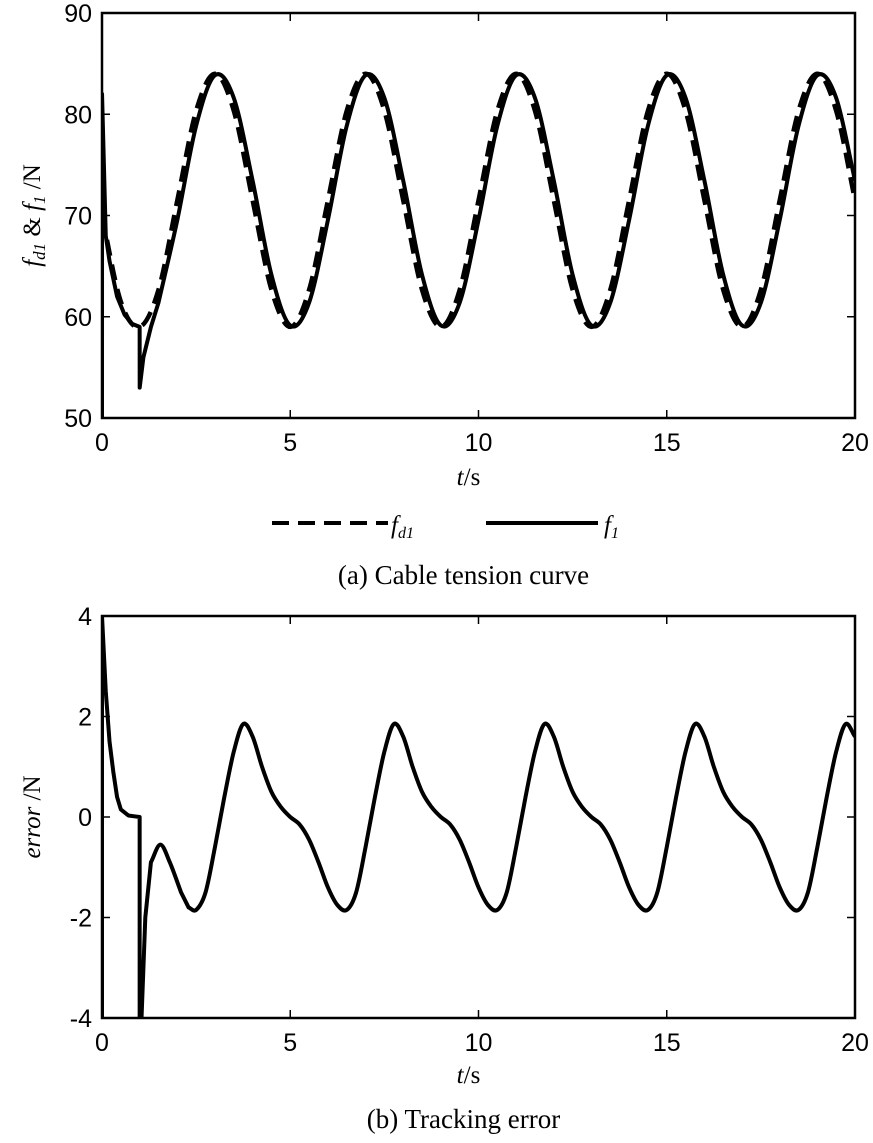 The height and width of the screenshot is (1143, 873). Describe the element at coordinates (85, 818) in the screenshot. I see `y-tick-label: 0` at that location.